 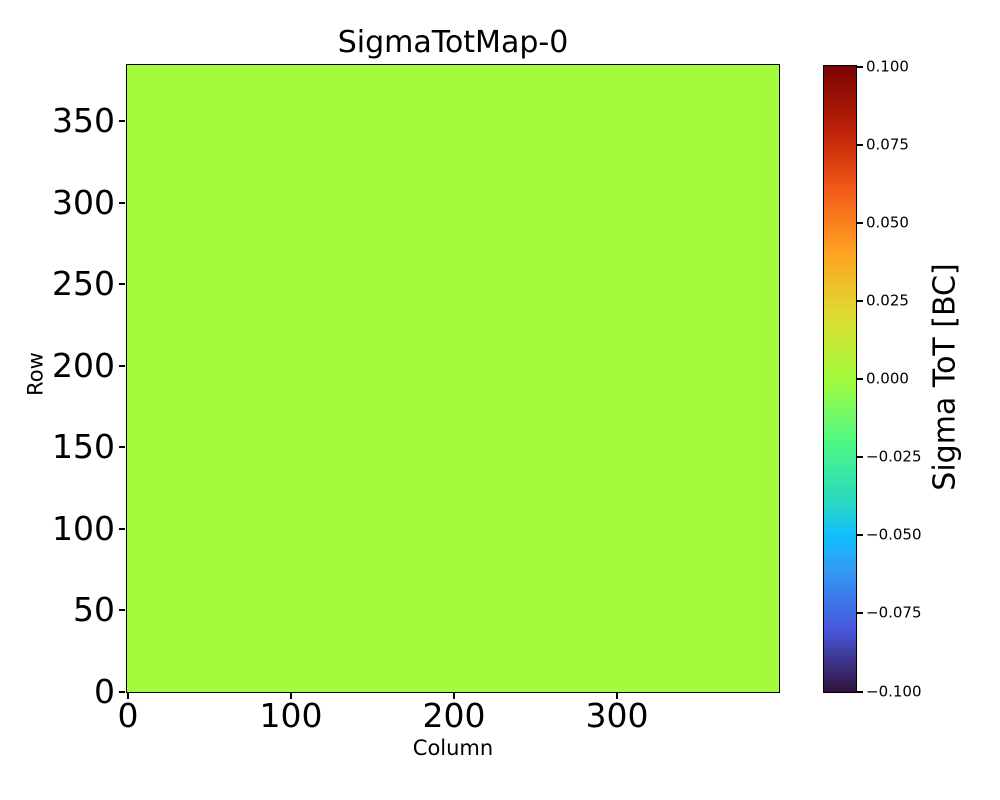 What do you see at coordinates (83, 202) in the screenshot?
I see `y-tick-label: 300` at bounding box center [83, 202].